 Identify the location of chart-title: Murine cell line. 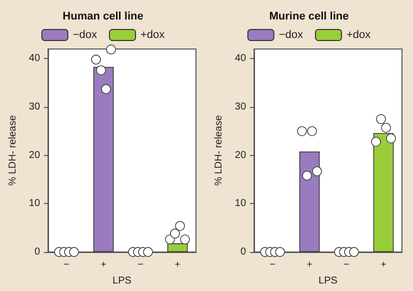
(309, 16).